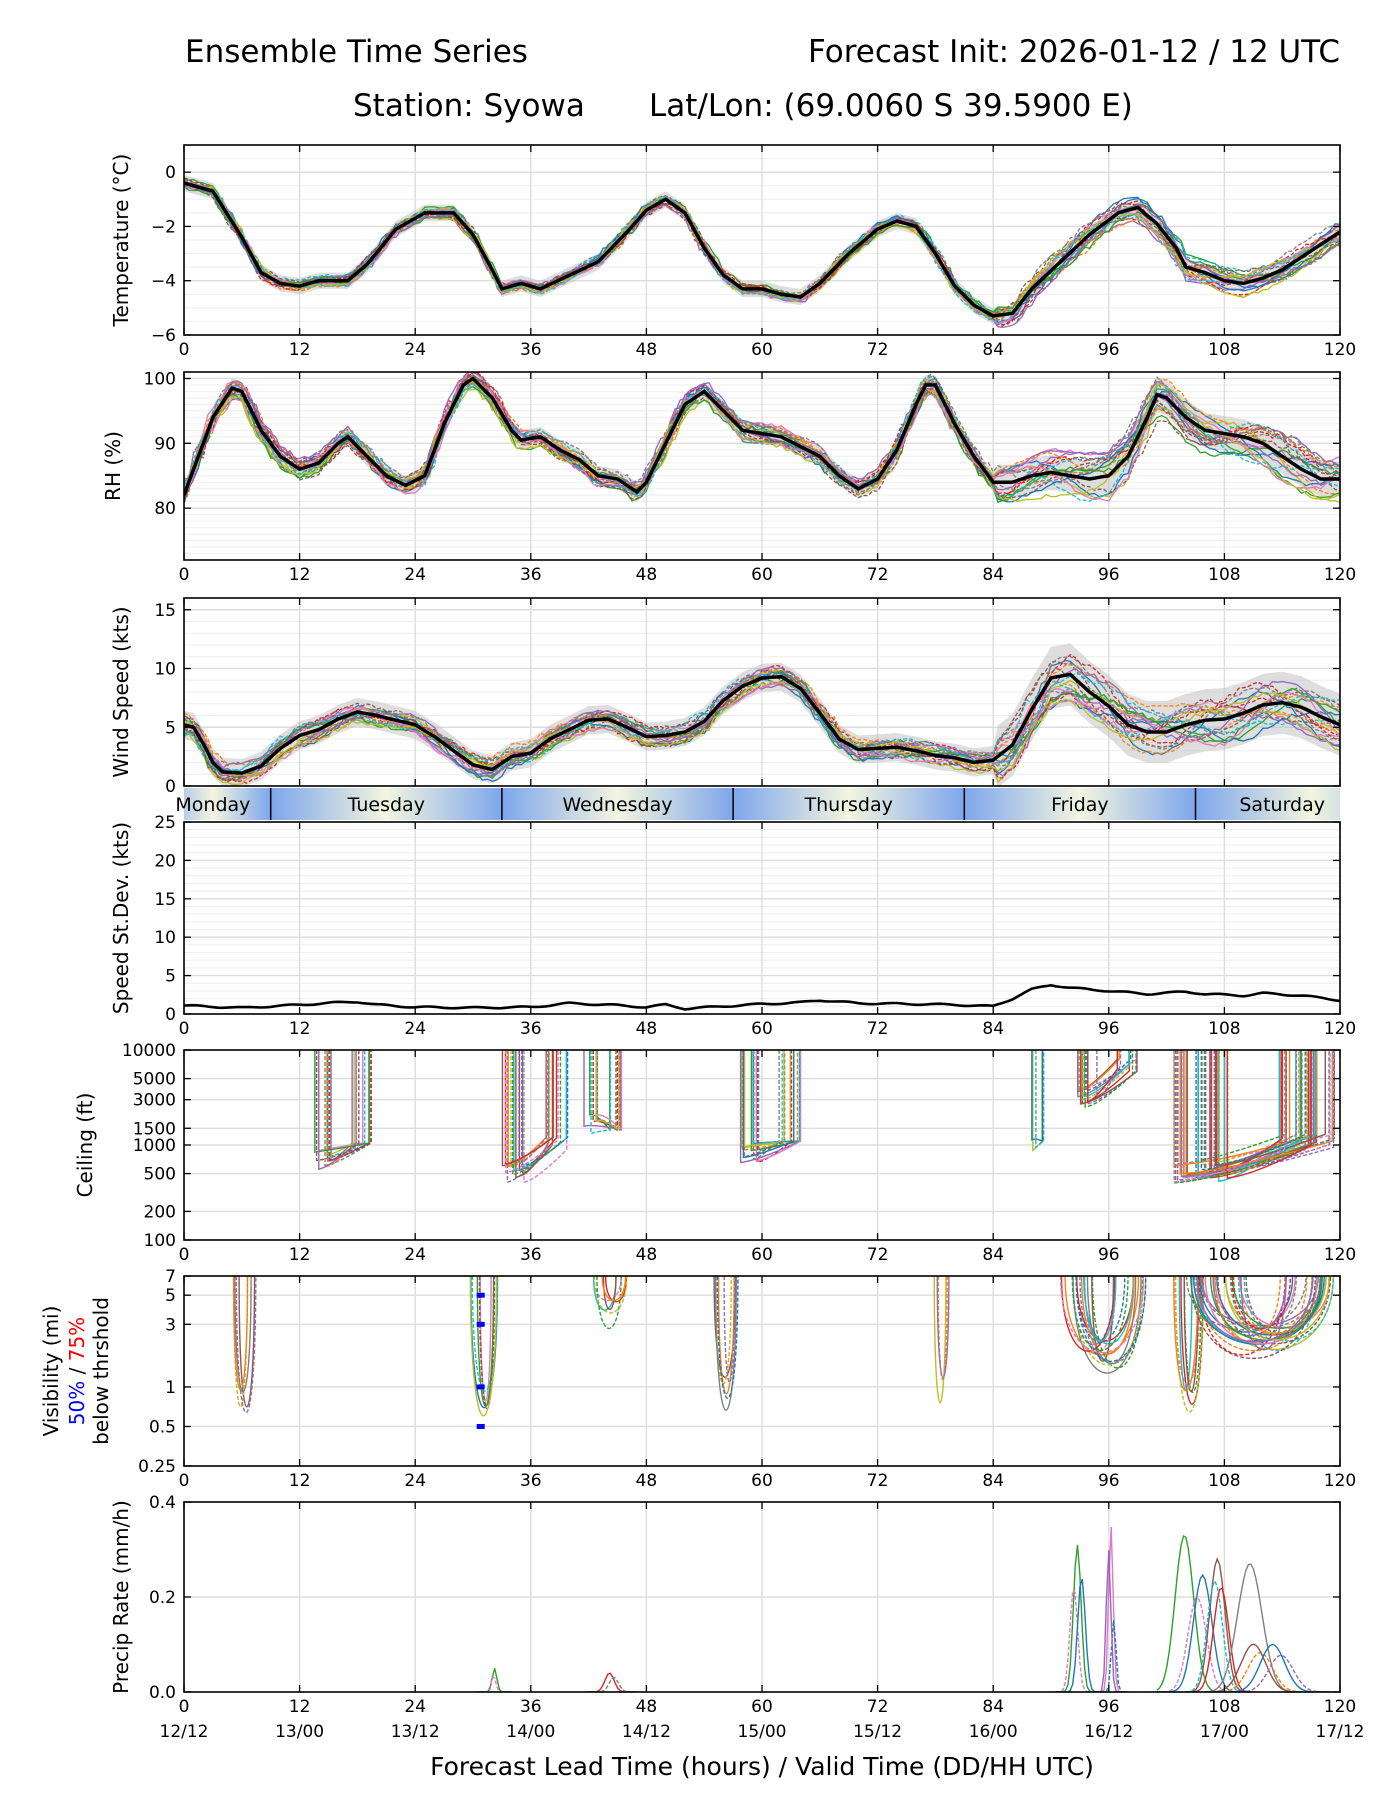  I want to click on day-strip-content, so click(762, 804).